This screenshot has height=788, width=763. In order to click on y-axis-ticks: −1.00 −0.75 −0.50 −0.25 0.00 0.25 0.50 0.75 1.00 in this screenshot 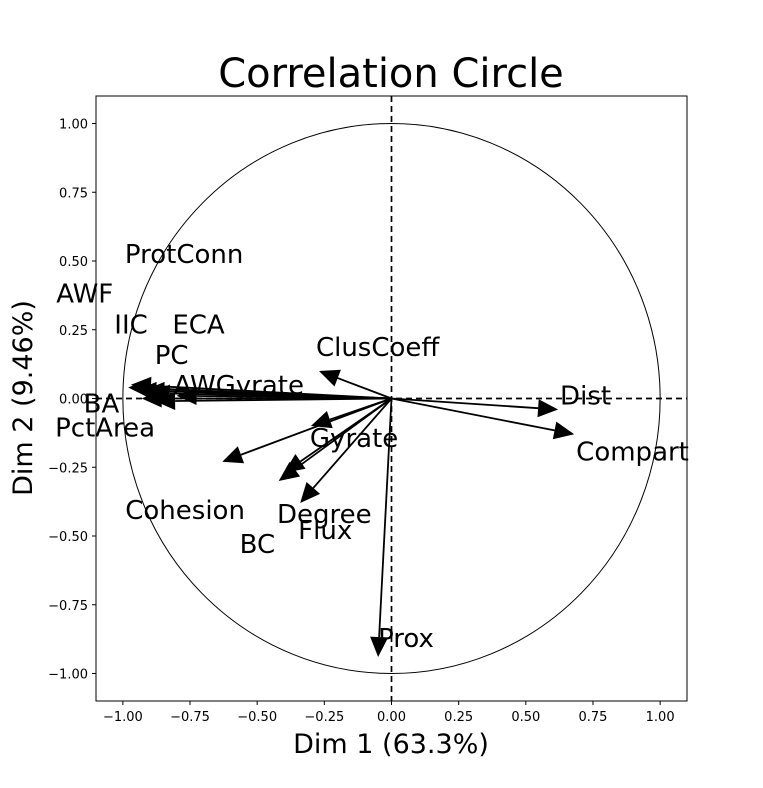, I will do `click(72, 400)`.